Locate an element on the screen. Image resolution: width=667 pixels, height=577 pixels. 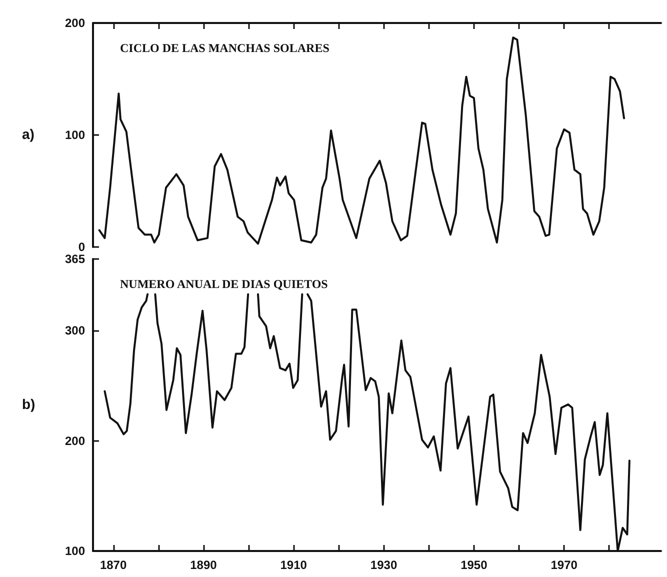
x-tick-label: 1930 is located at coordinates (384, 565).